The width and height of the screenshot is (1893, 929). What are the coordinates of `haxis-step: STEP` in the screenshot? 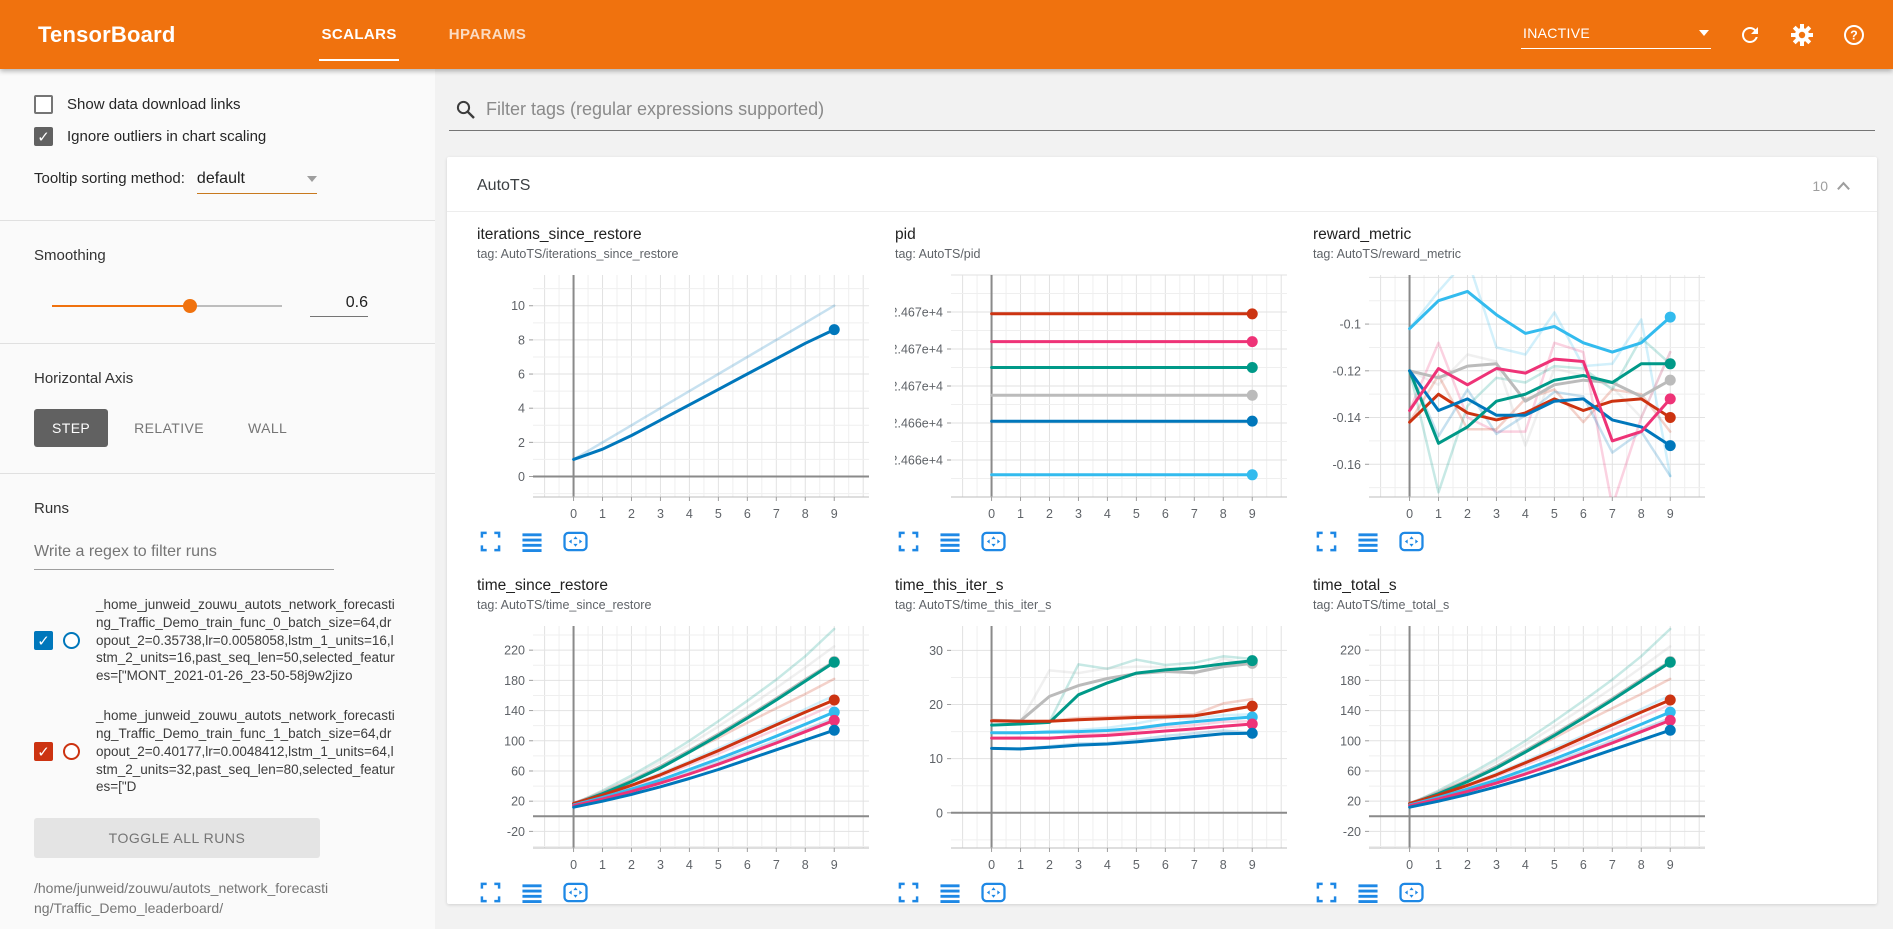 It's located at (71, 428).